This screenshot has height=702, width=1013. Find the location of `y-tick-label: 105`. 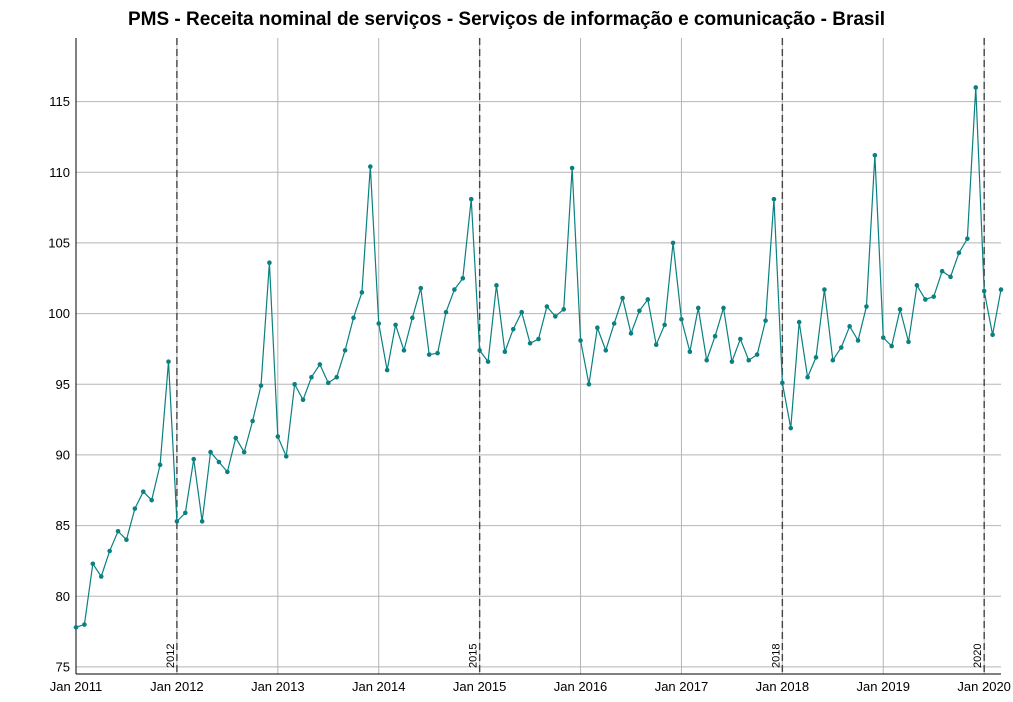

y-tick-label: 105 is located at coordinates (59, 242).